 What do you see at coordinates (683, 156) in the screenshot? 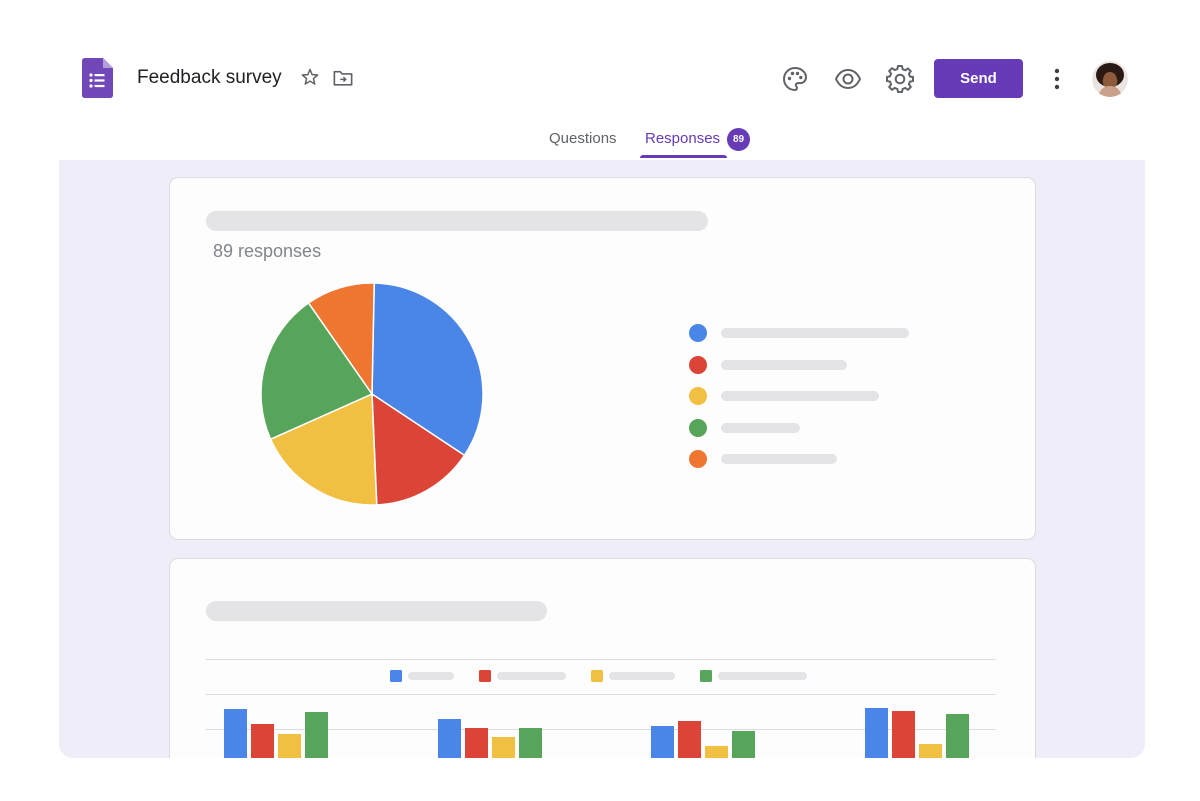
I see `active-tab-indicator` at bounding box center [683, 156].